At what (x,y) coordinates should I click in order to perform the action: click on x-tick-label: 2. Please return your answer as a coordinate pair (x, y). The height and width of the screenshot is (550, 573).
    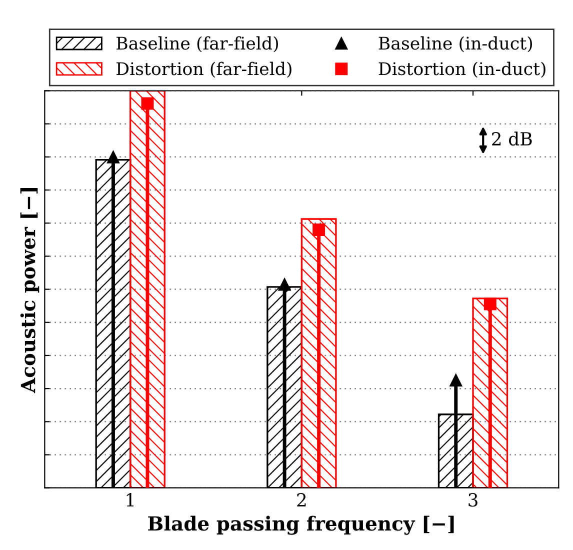
    Looking at the image, I should click on (301, 499).